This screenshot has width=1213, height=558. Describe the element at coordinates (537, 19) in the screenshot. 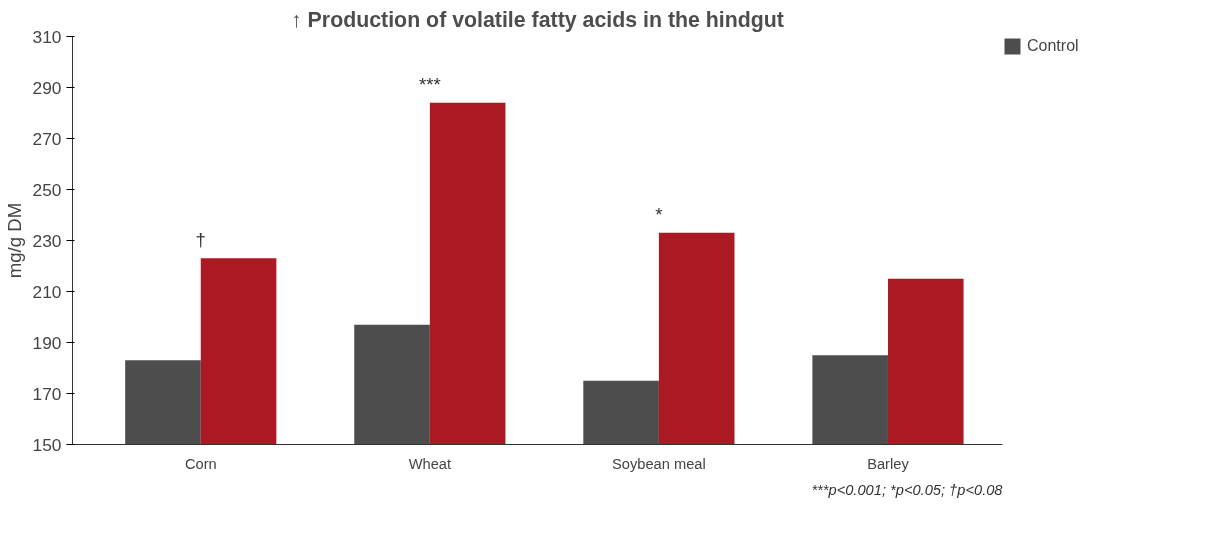

I see `chart-title: ↑ Production of volatile fatty acids in the hindgut` at that location.